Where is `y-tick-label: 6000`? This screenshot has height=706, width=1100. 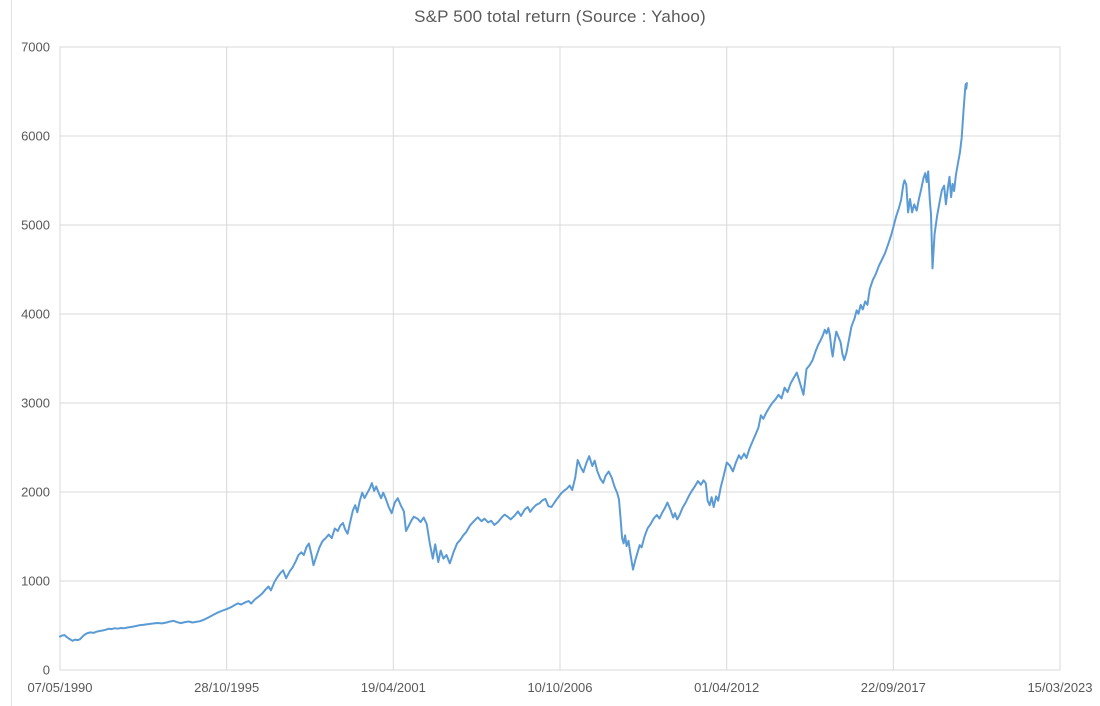 y-tick-label: 6000 is located at coordinates (35, 136).